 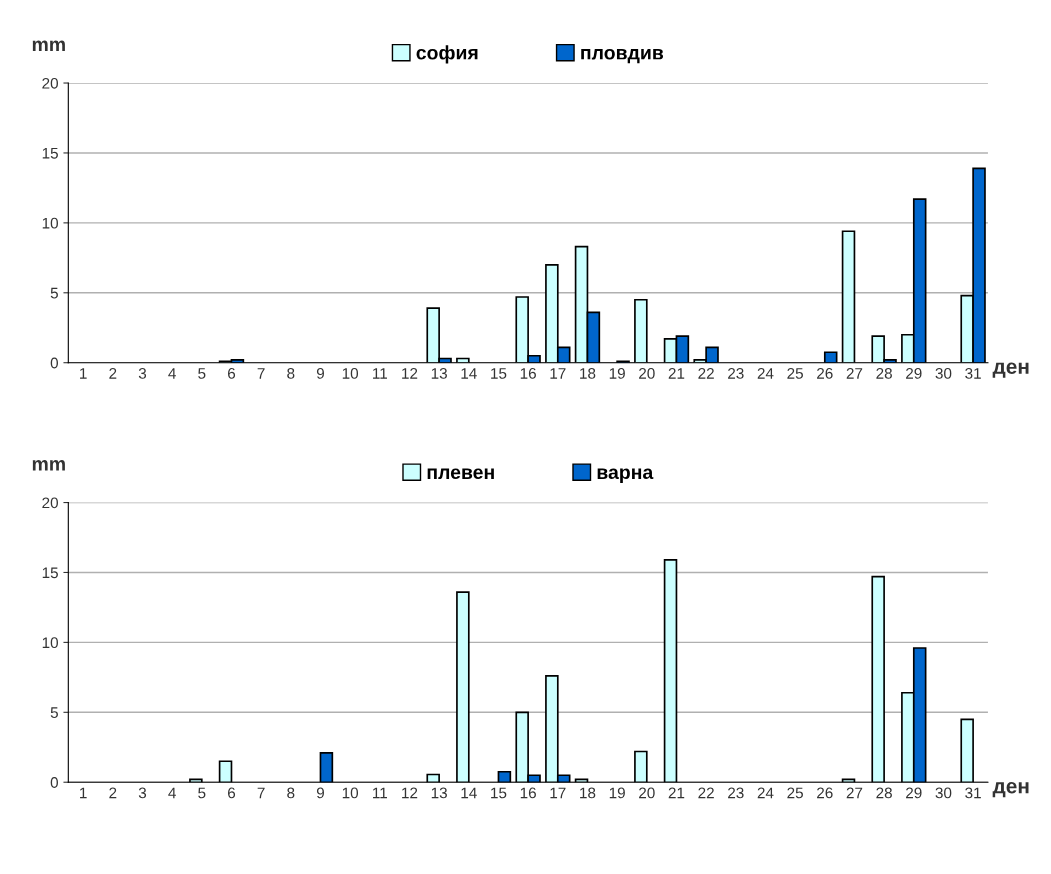 I want to click on legend-label: плевен, so click(x=460, y=474).